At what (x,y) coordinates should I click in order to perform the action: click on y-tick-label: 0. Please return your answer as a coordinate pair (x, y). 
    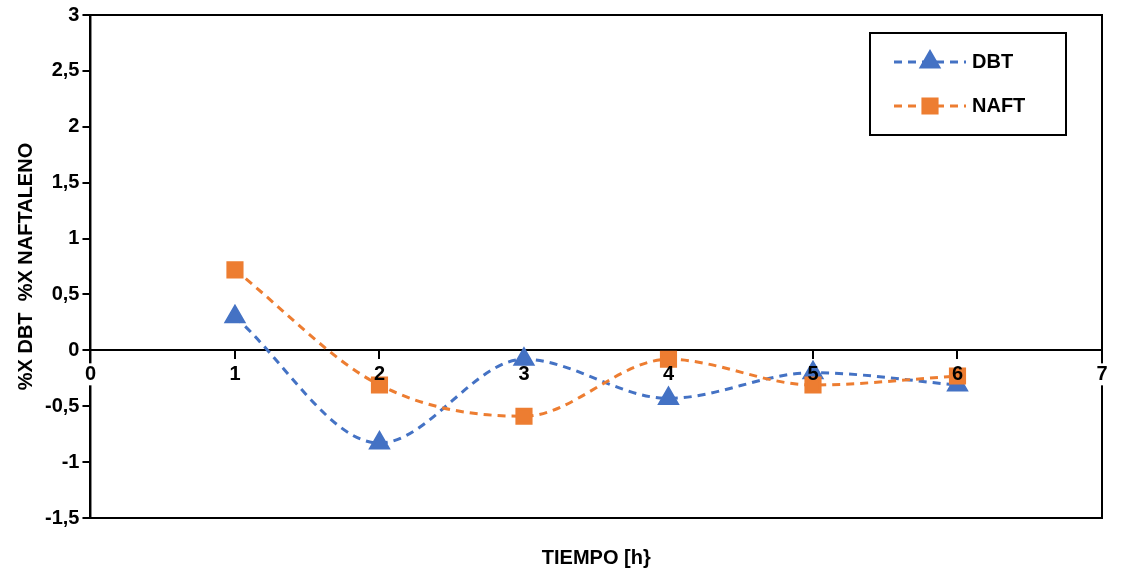
    Looking at the image, I should click on (74, 348).